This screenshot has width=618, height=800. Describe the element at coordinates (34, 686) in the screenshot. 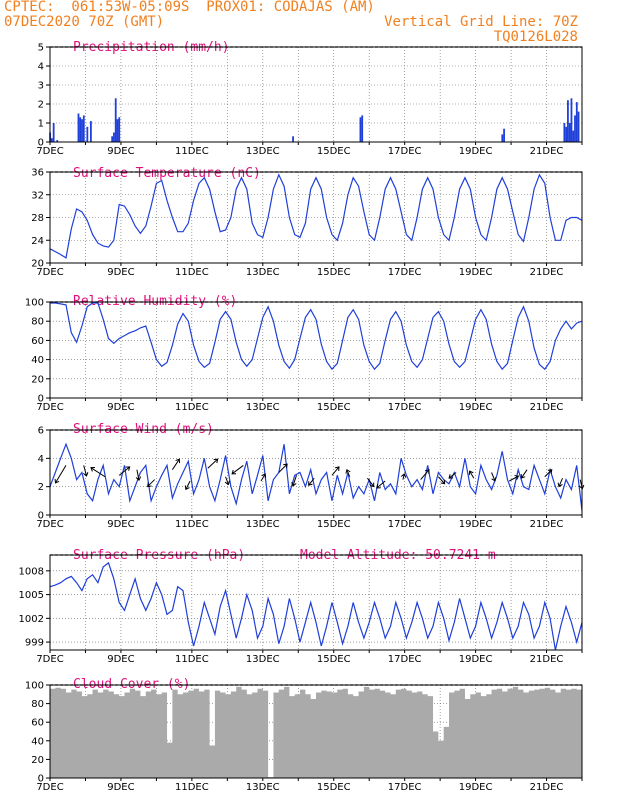

I see `y-tick-label: 100` at that location.